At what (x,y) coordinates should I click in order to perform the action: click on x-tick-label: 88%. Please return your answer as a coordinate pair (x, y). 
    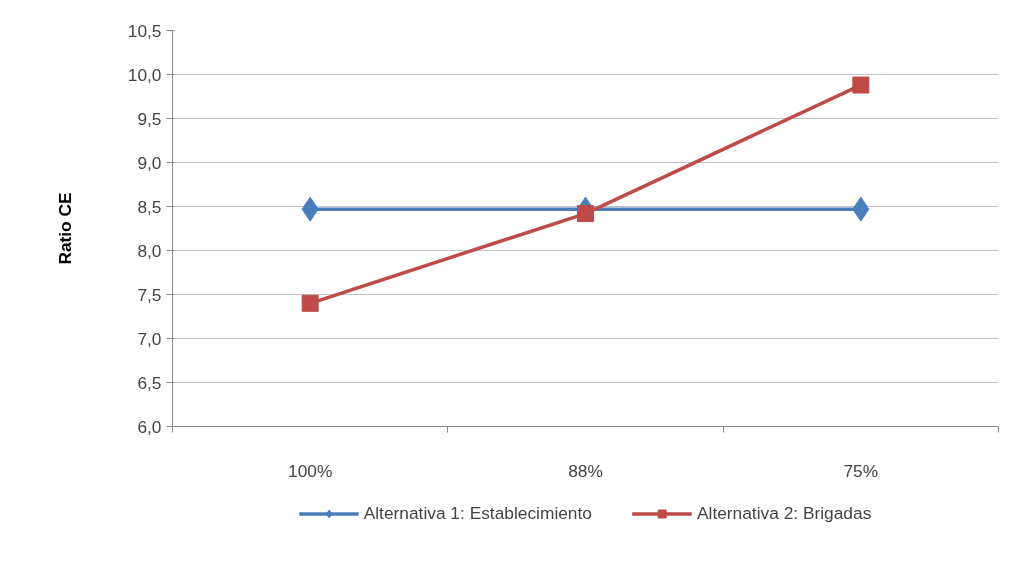
    Looking at the image, I should click on (585, 470).